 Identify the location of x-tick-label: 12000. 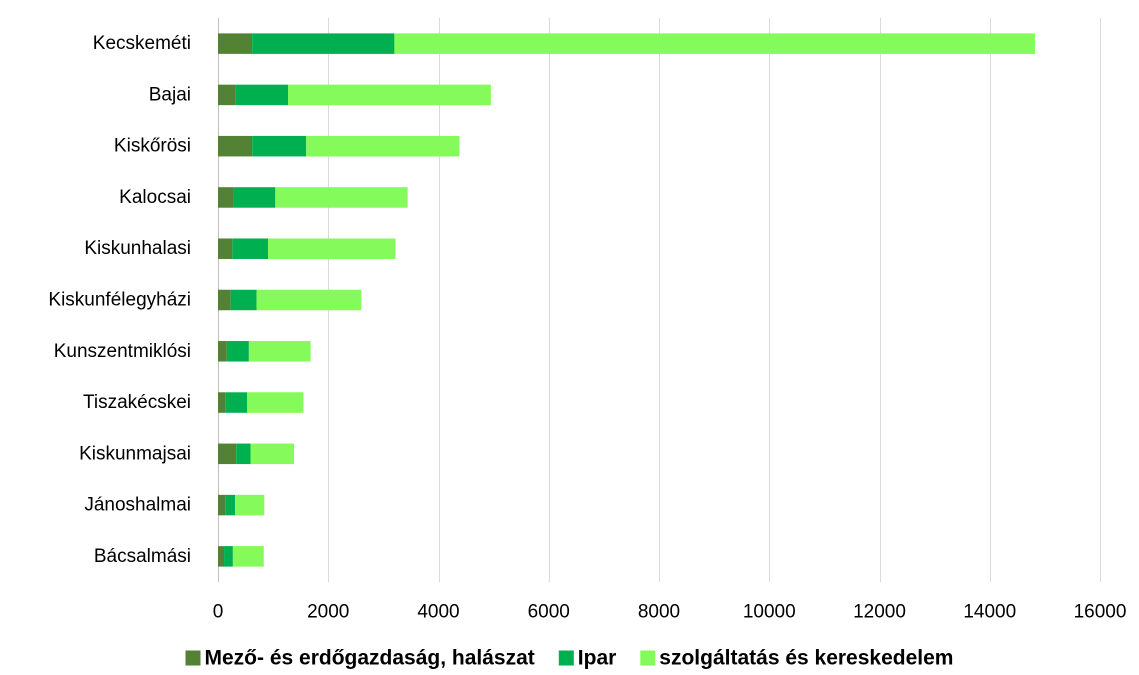
(879, 612).